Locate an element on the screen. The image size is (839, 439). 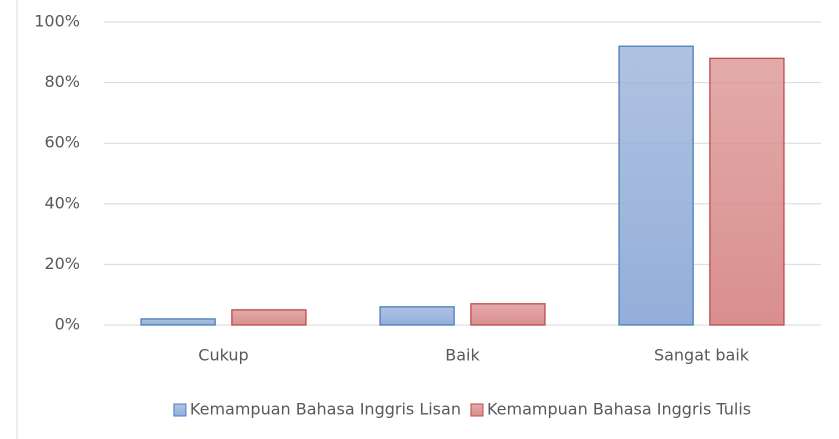
legend-label: Kemampuan Bahasa Inggris Lisan is located at coordinates (325, 409).